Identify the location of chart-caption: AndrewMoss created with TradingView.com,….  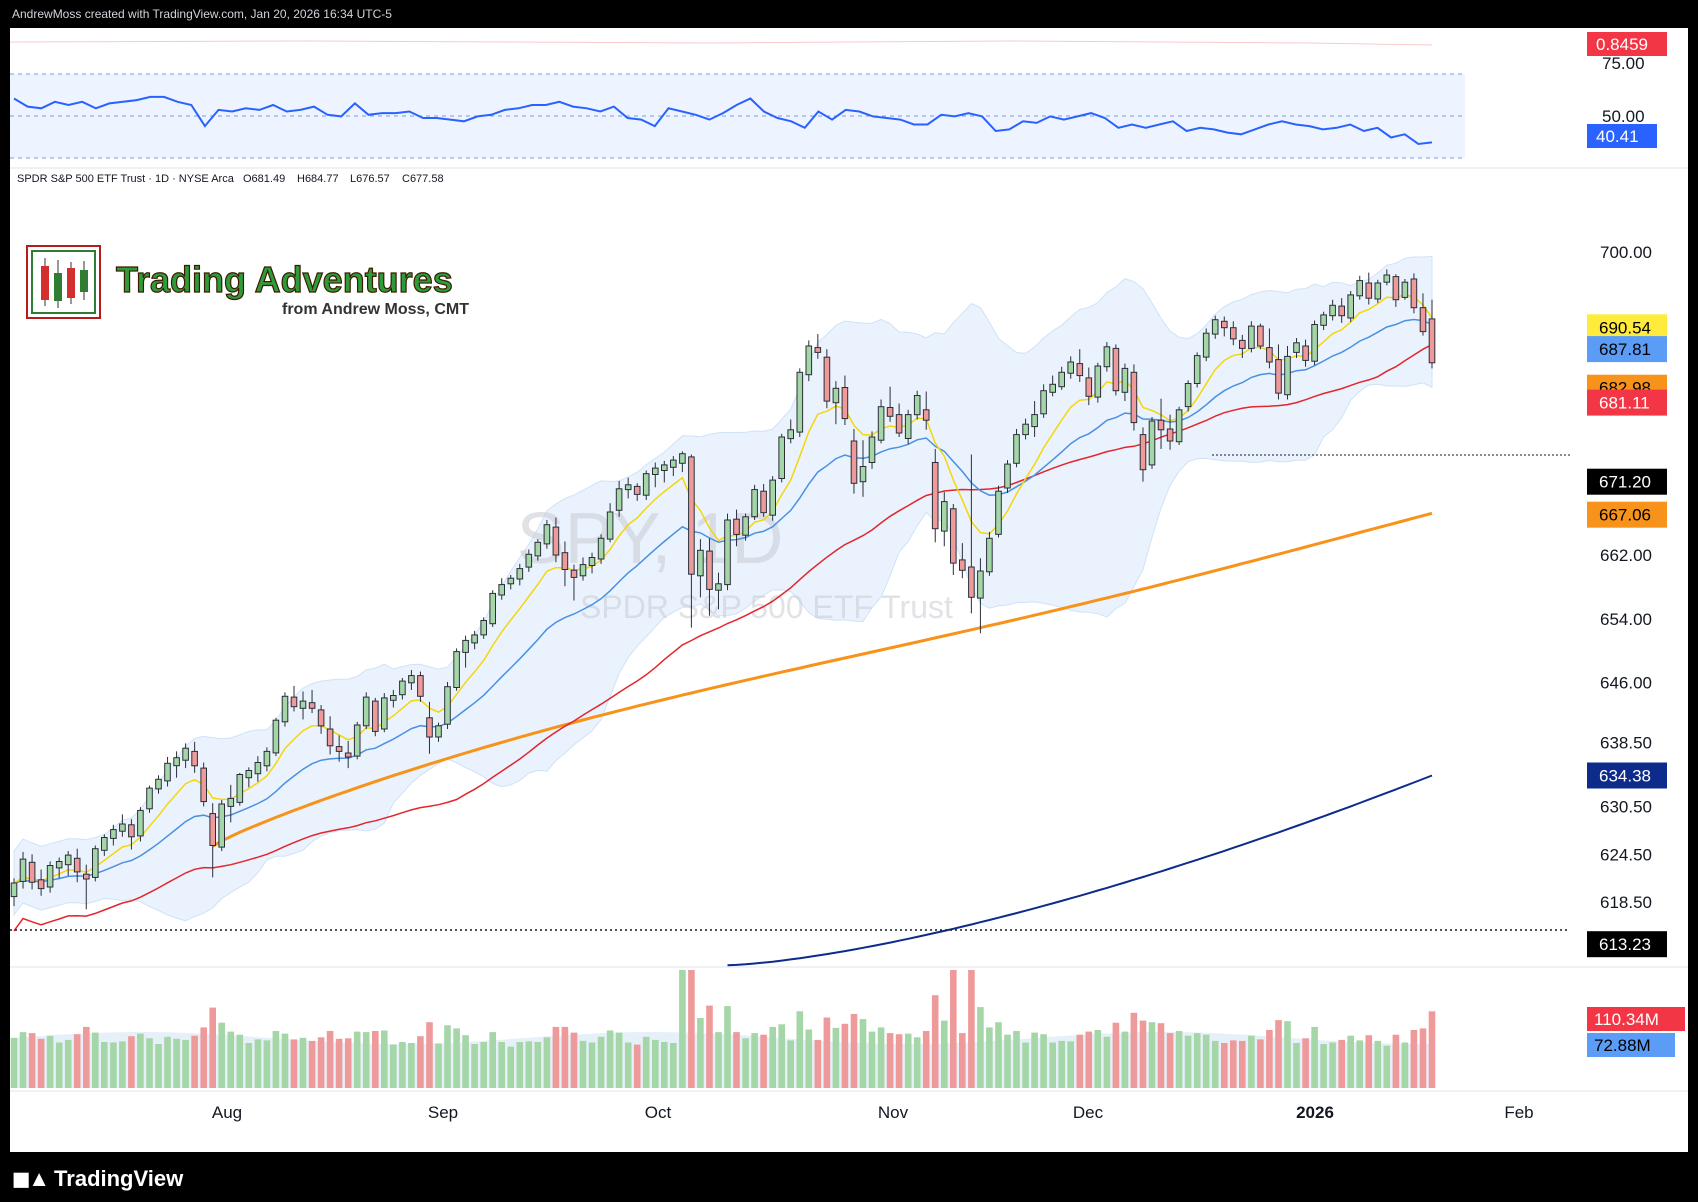
(849, 14).